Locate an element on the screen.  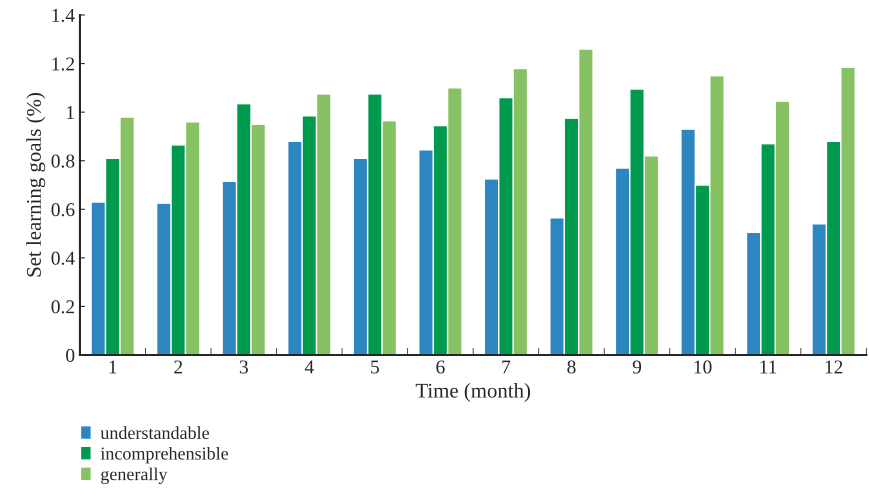
x-tick-label: 8 is located at coordinates (571, 367).